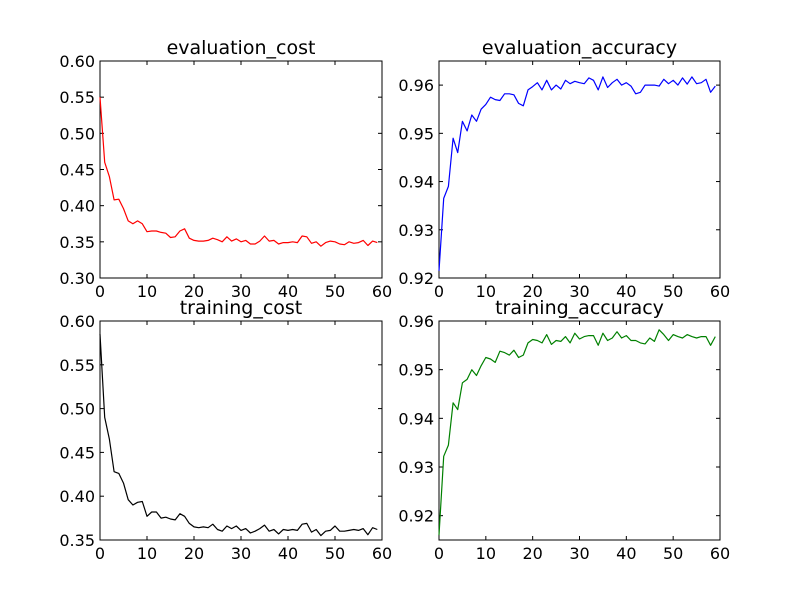  I want to click on chart-title: evaluation_accuracy, so click(579, 48).